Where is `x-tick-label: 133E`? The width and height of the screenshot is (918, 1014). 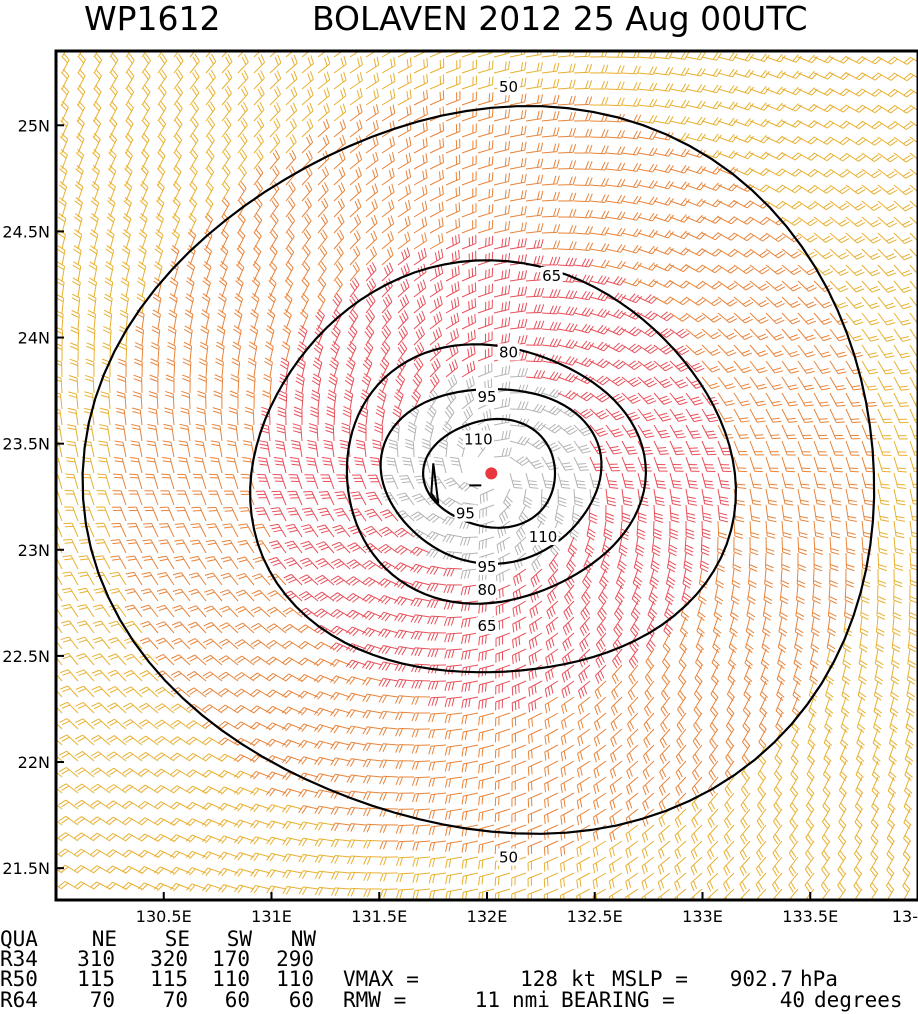 x-tick-label: 133E is located at coordinates (702, 916).